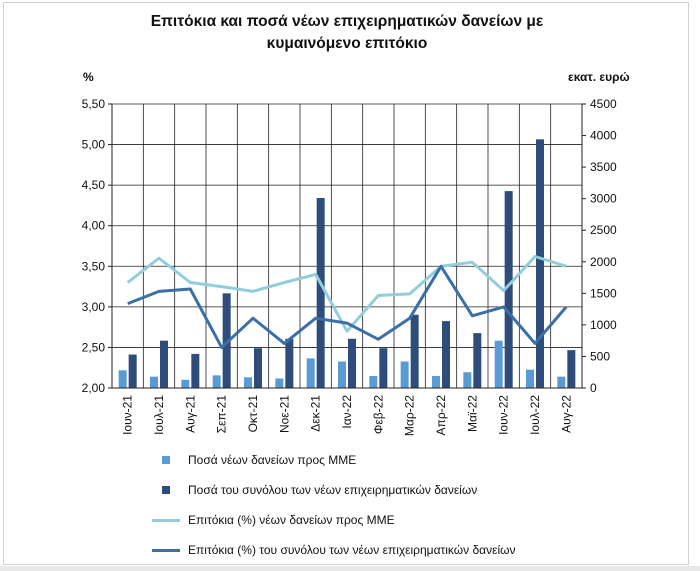 This screenshot has height=571, width=700. What do you see at coordinates (94, 185) in the screenshot?
I see `left-tick-label: 4,50` at bounding box center [94, 185].